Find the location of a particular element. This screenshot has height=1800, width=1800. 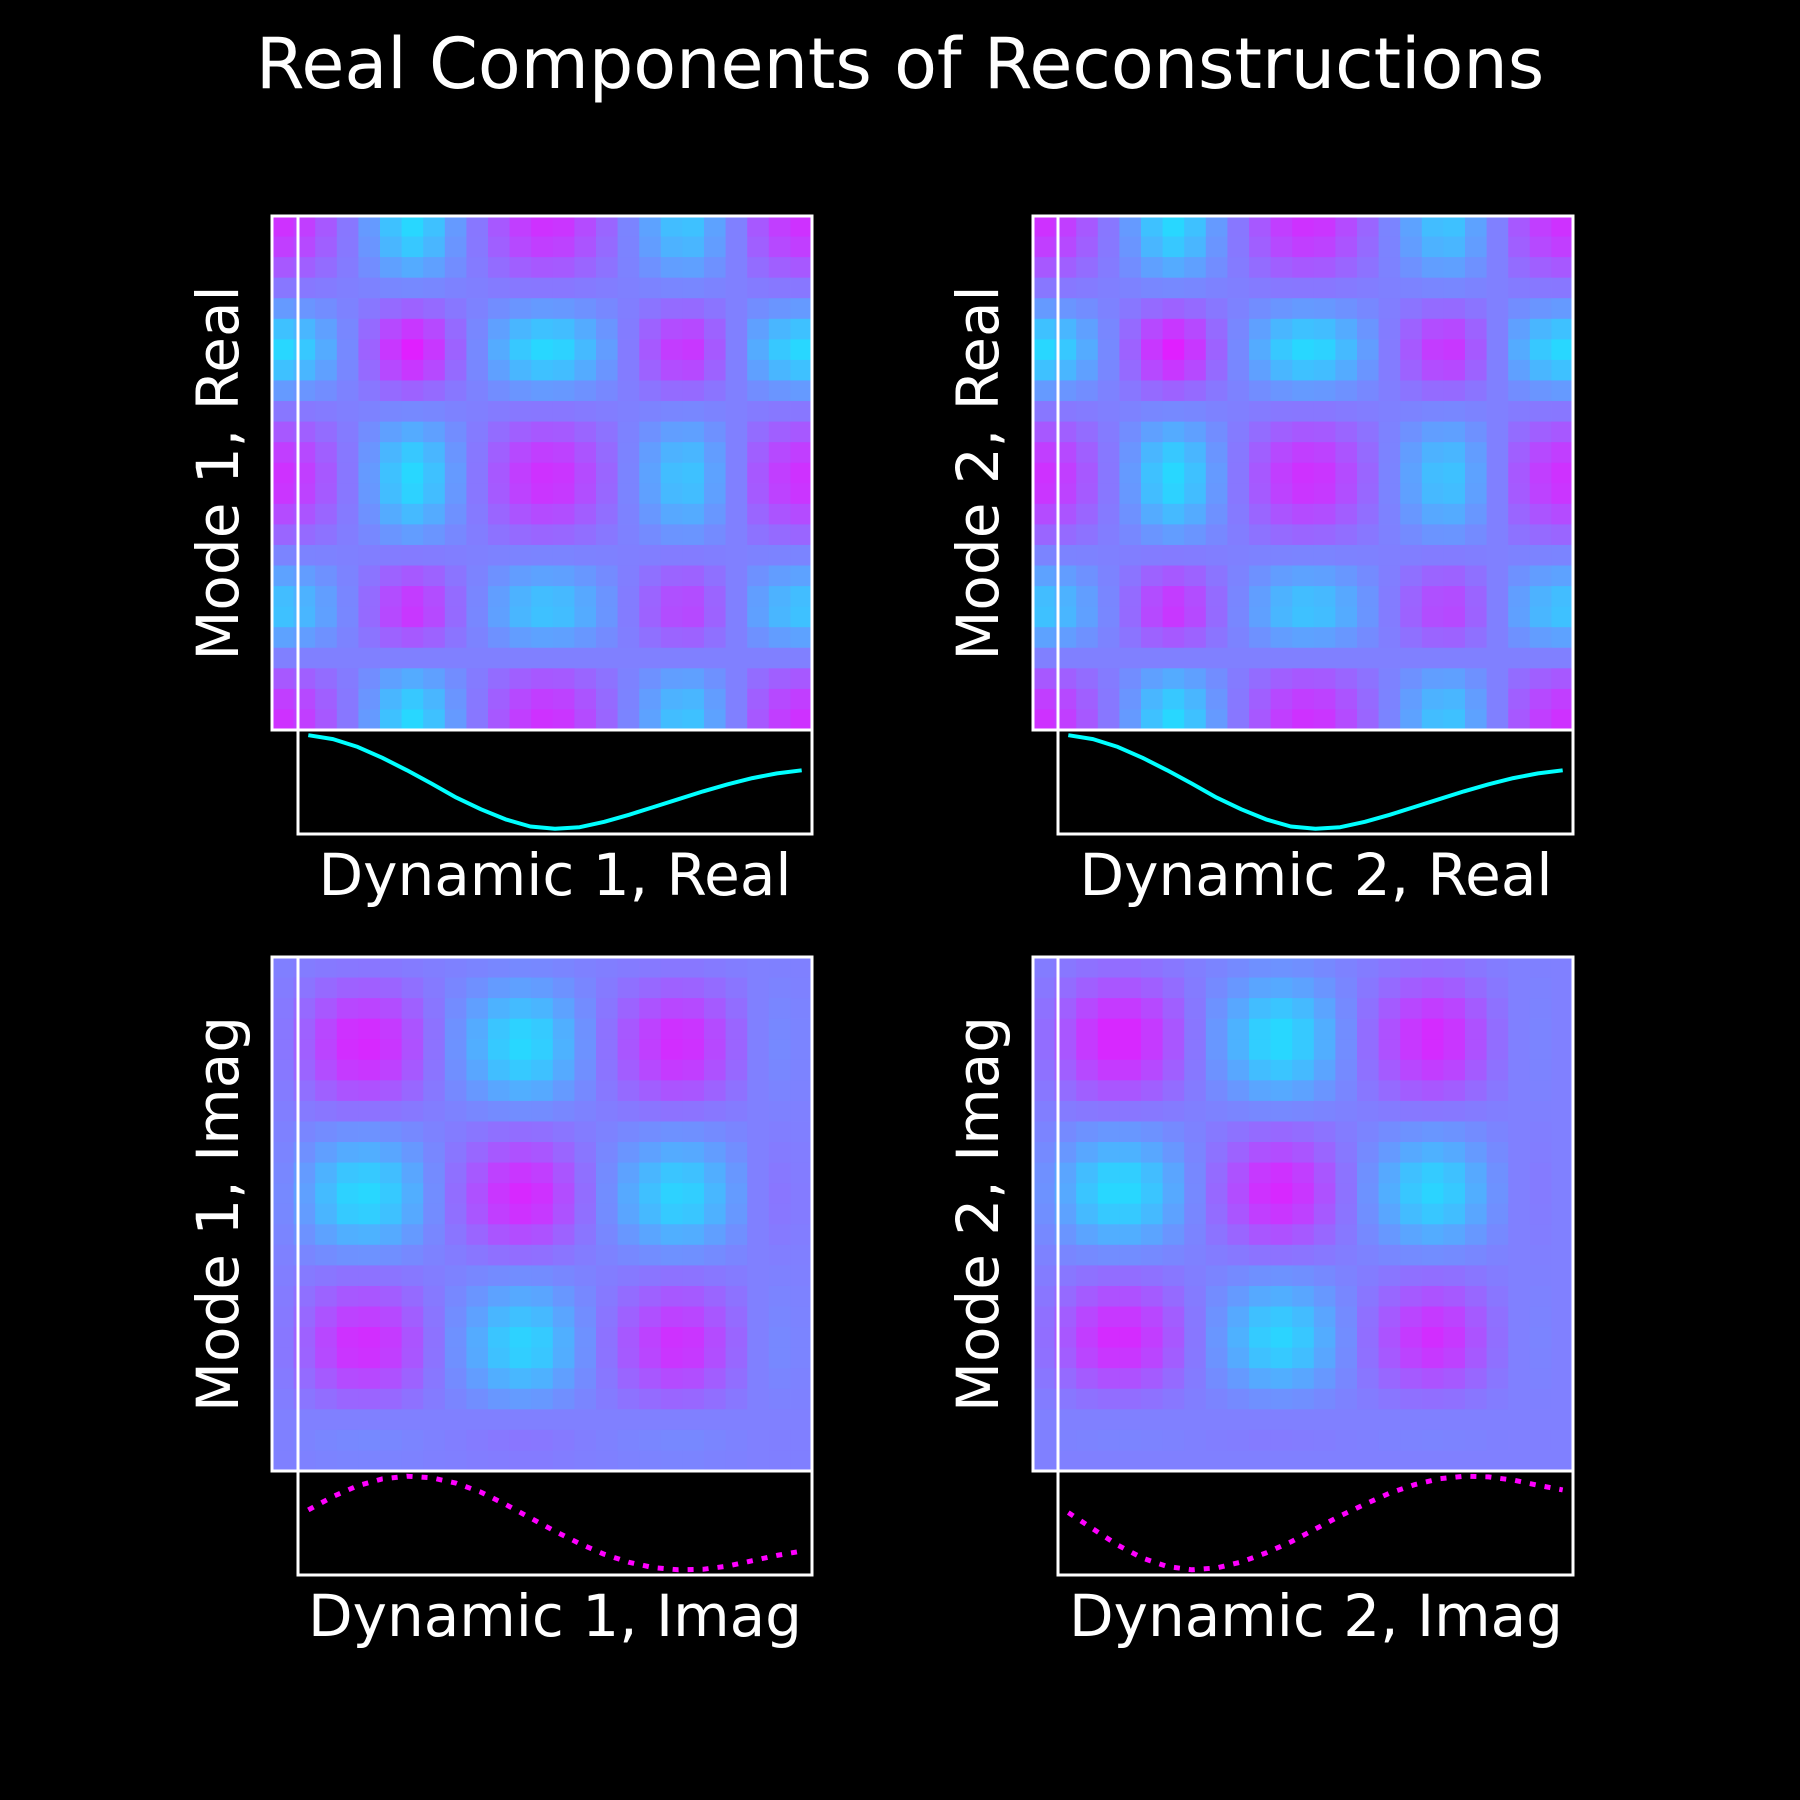

mode2-real-heatmap is located at coordinates (1303, 473).